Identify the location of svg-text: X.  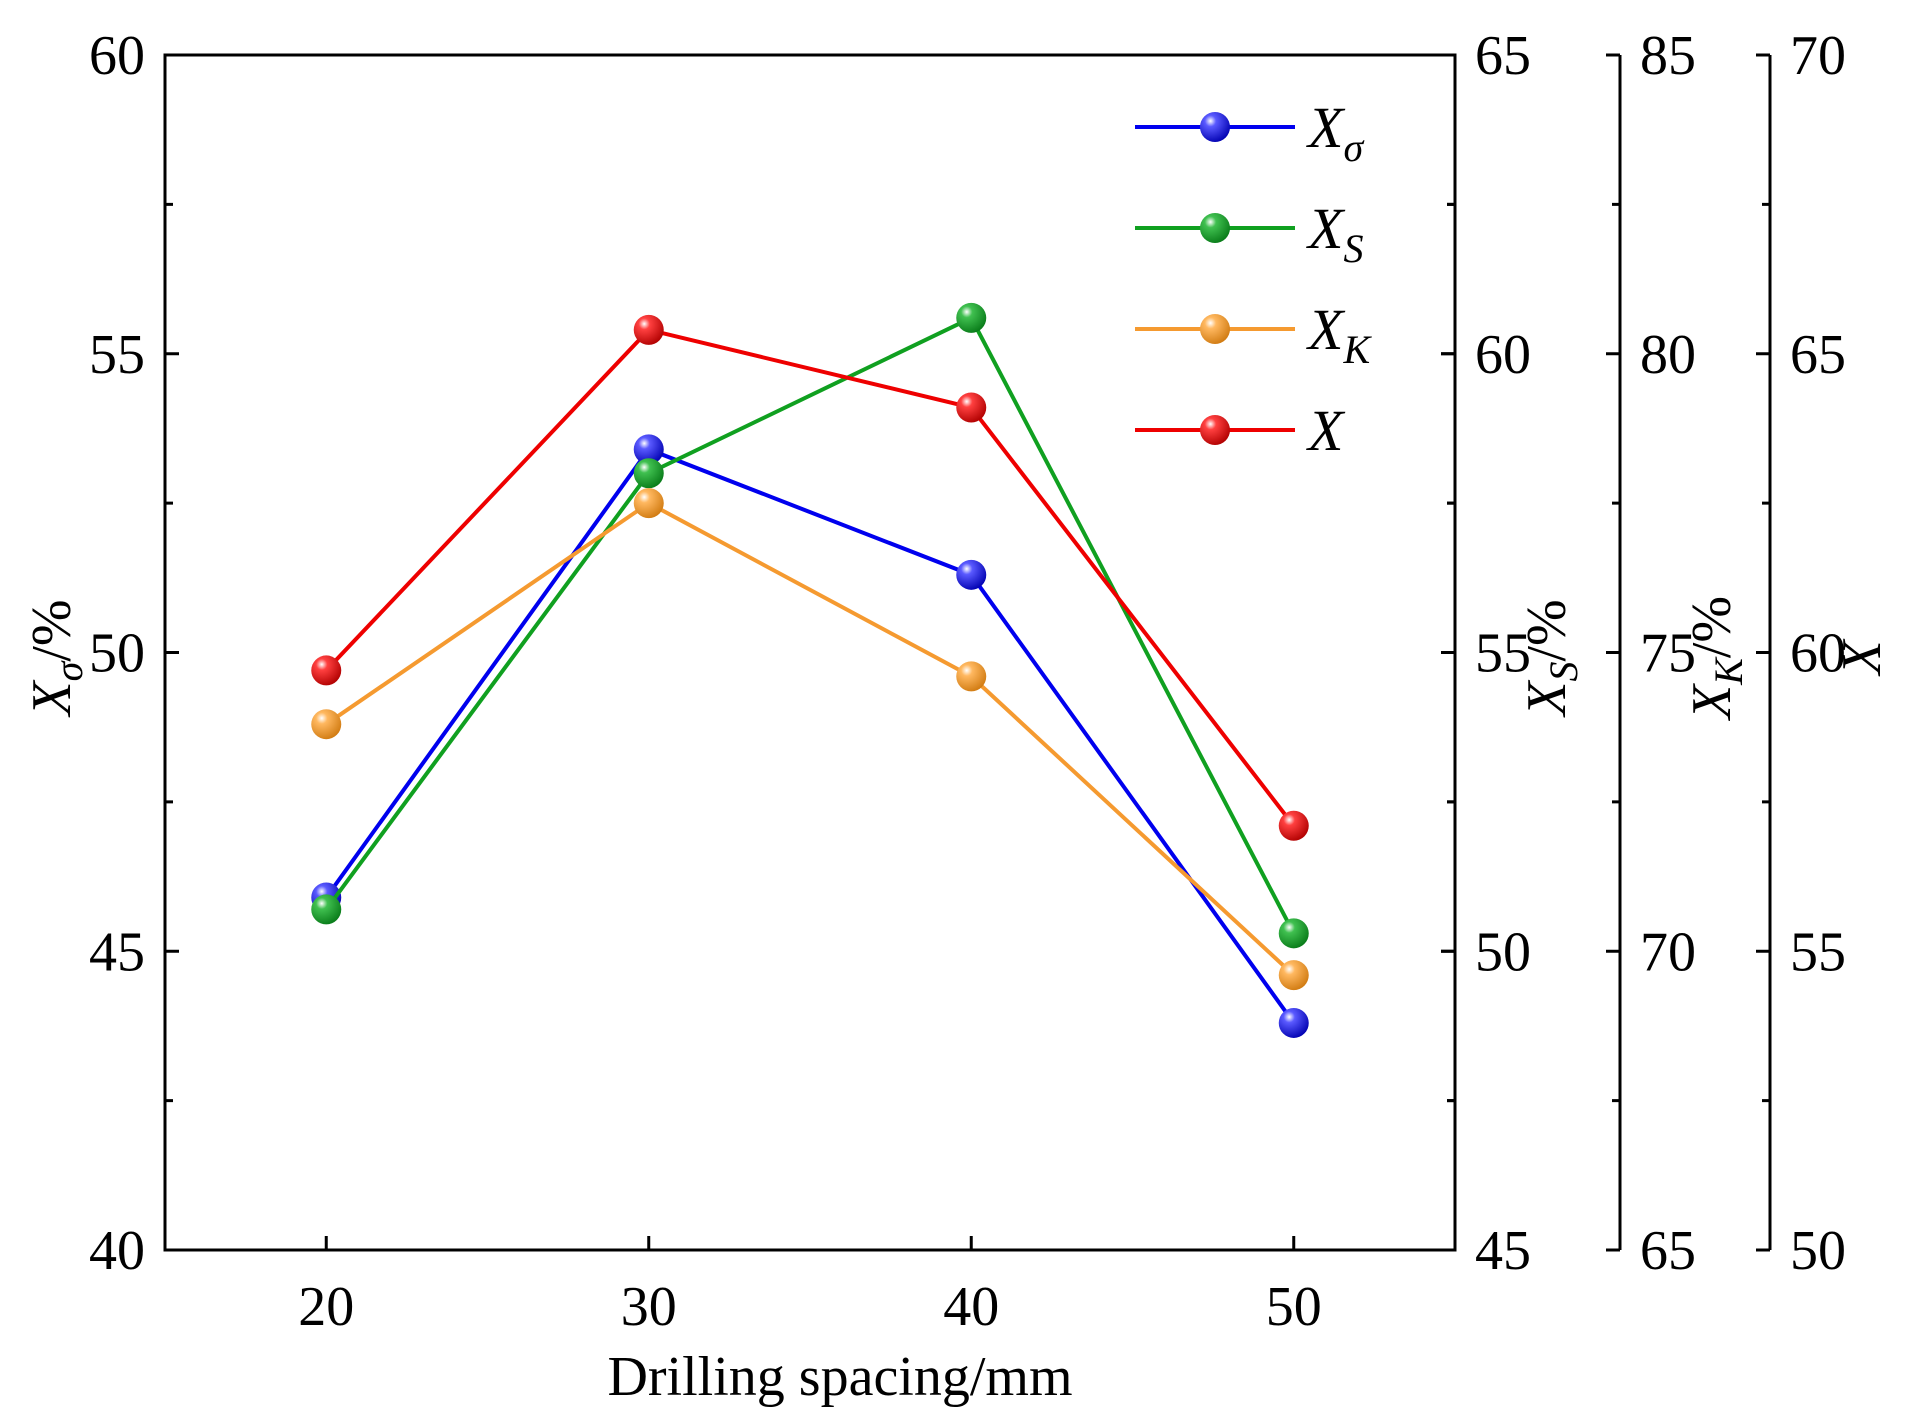
(1862, 657).